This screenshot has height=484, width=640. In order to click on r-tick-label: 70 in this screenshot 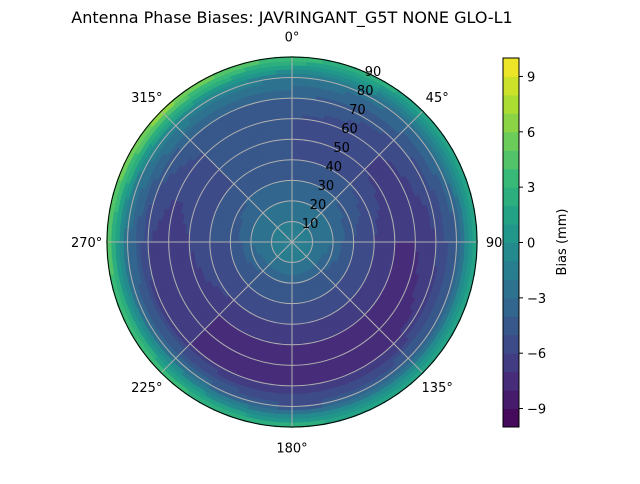, I will do `click(357, 110)`.